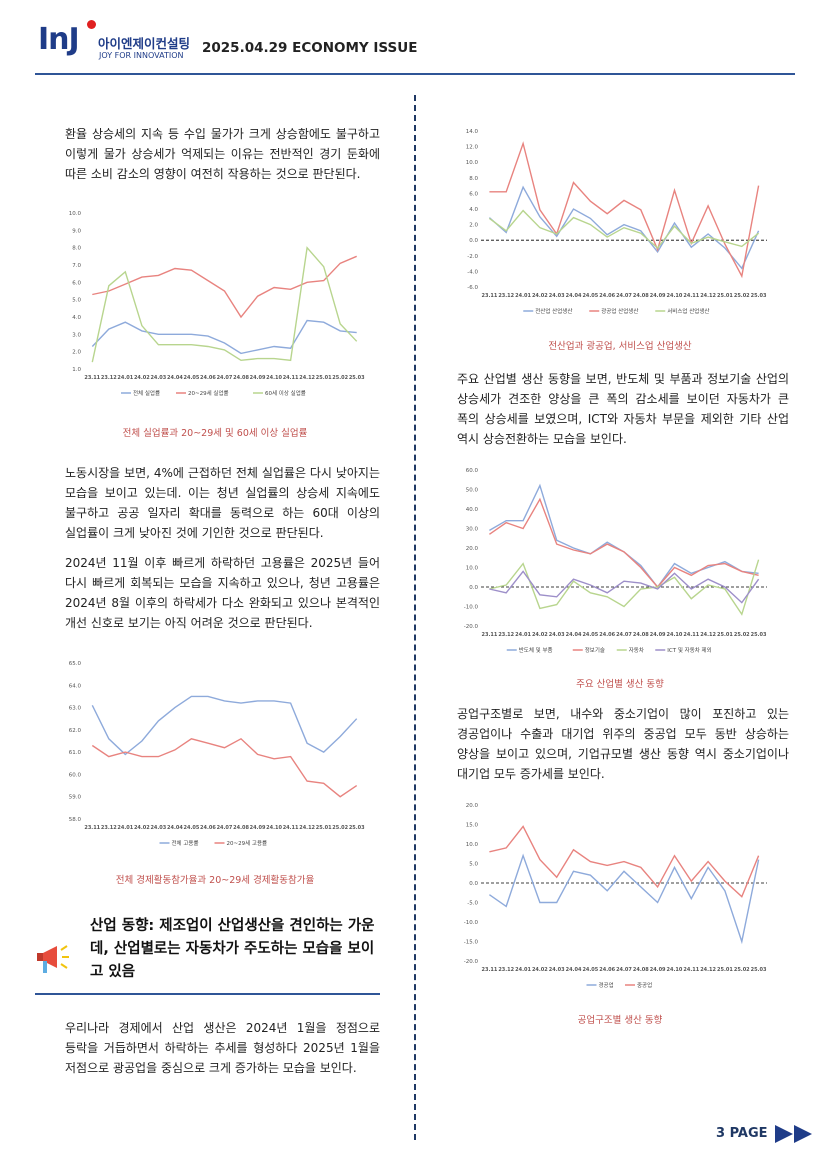  Describe the element at coordinates (215, 880) in the screenshot. I see `chart-caption: 전체 경제활동참가율과 20~29세 경제활동참가율` at that location.